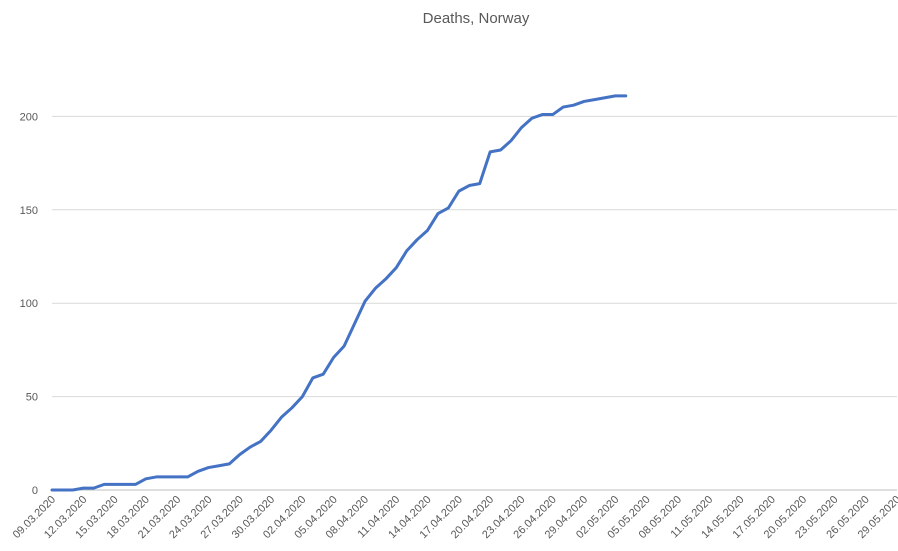 The image size is (898, 551). What do you see at coordinates (32, 398) in the screenshot?
I see `y-tick-label: 50` at bounding box center [32, 398].